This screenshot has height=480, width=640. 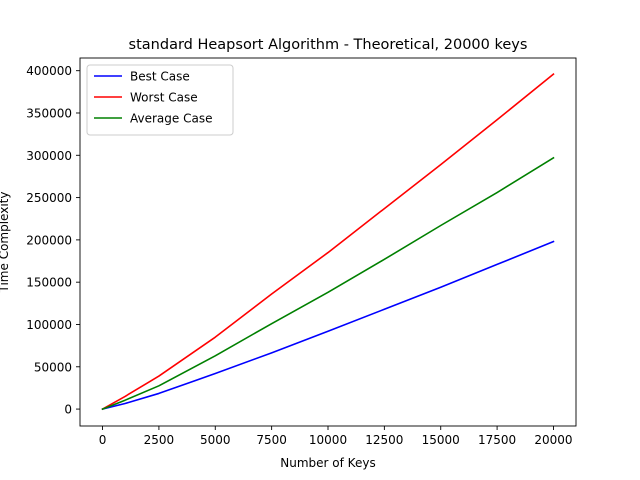 What do you see at coordinates (215, 440) in the screenshot?
I see `x-tick-label: 5000` at bounding box center [215, 440].